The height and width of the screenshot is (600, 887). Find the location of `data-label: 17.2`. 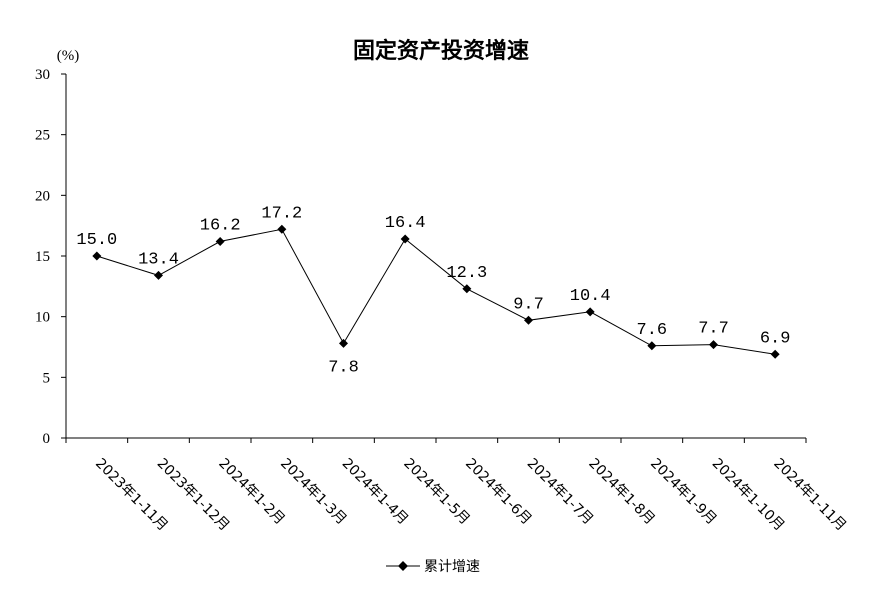

data-label: 17.2 is located at coordinates (281, 213).